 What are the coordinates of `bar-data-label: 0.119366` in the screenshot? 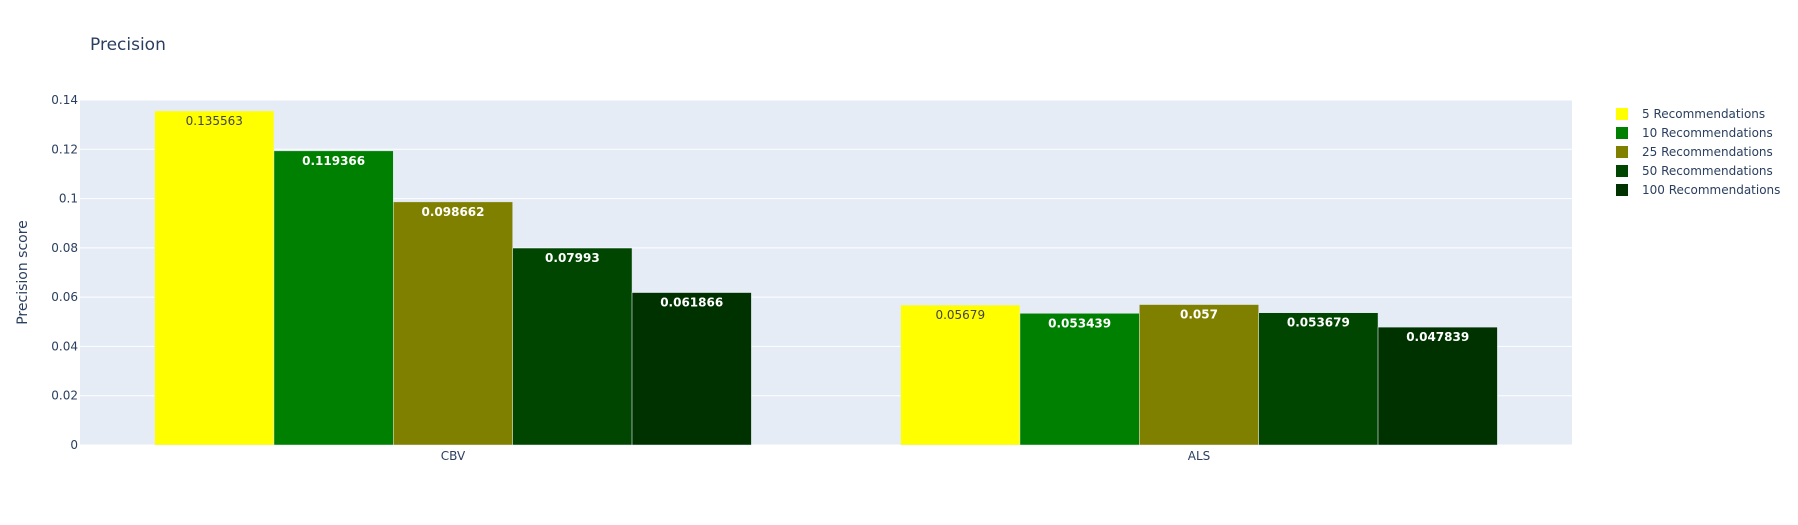 It's located at (333, 161).